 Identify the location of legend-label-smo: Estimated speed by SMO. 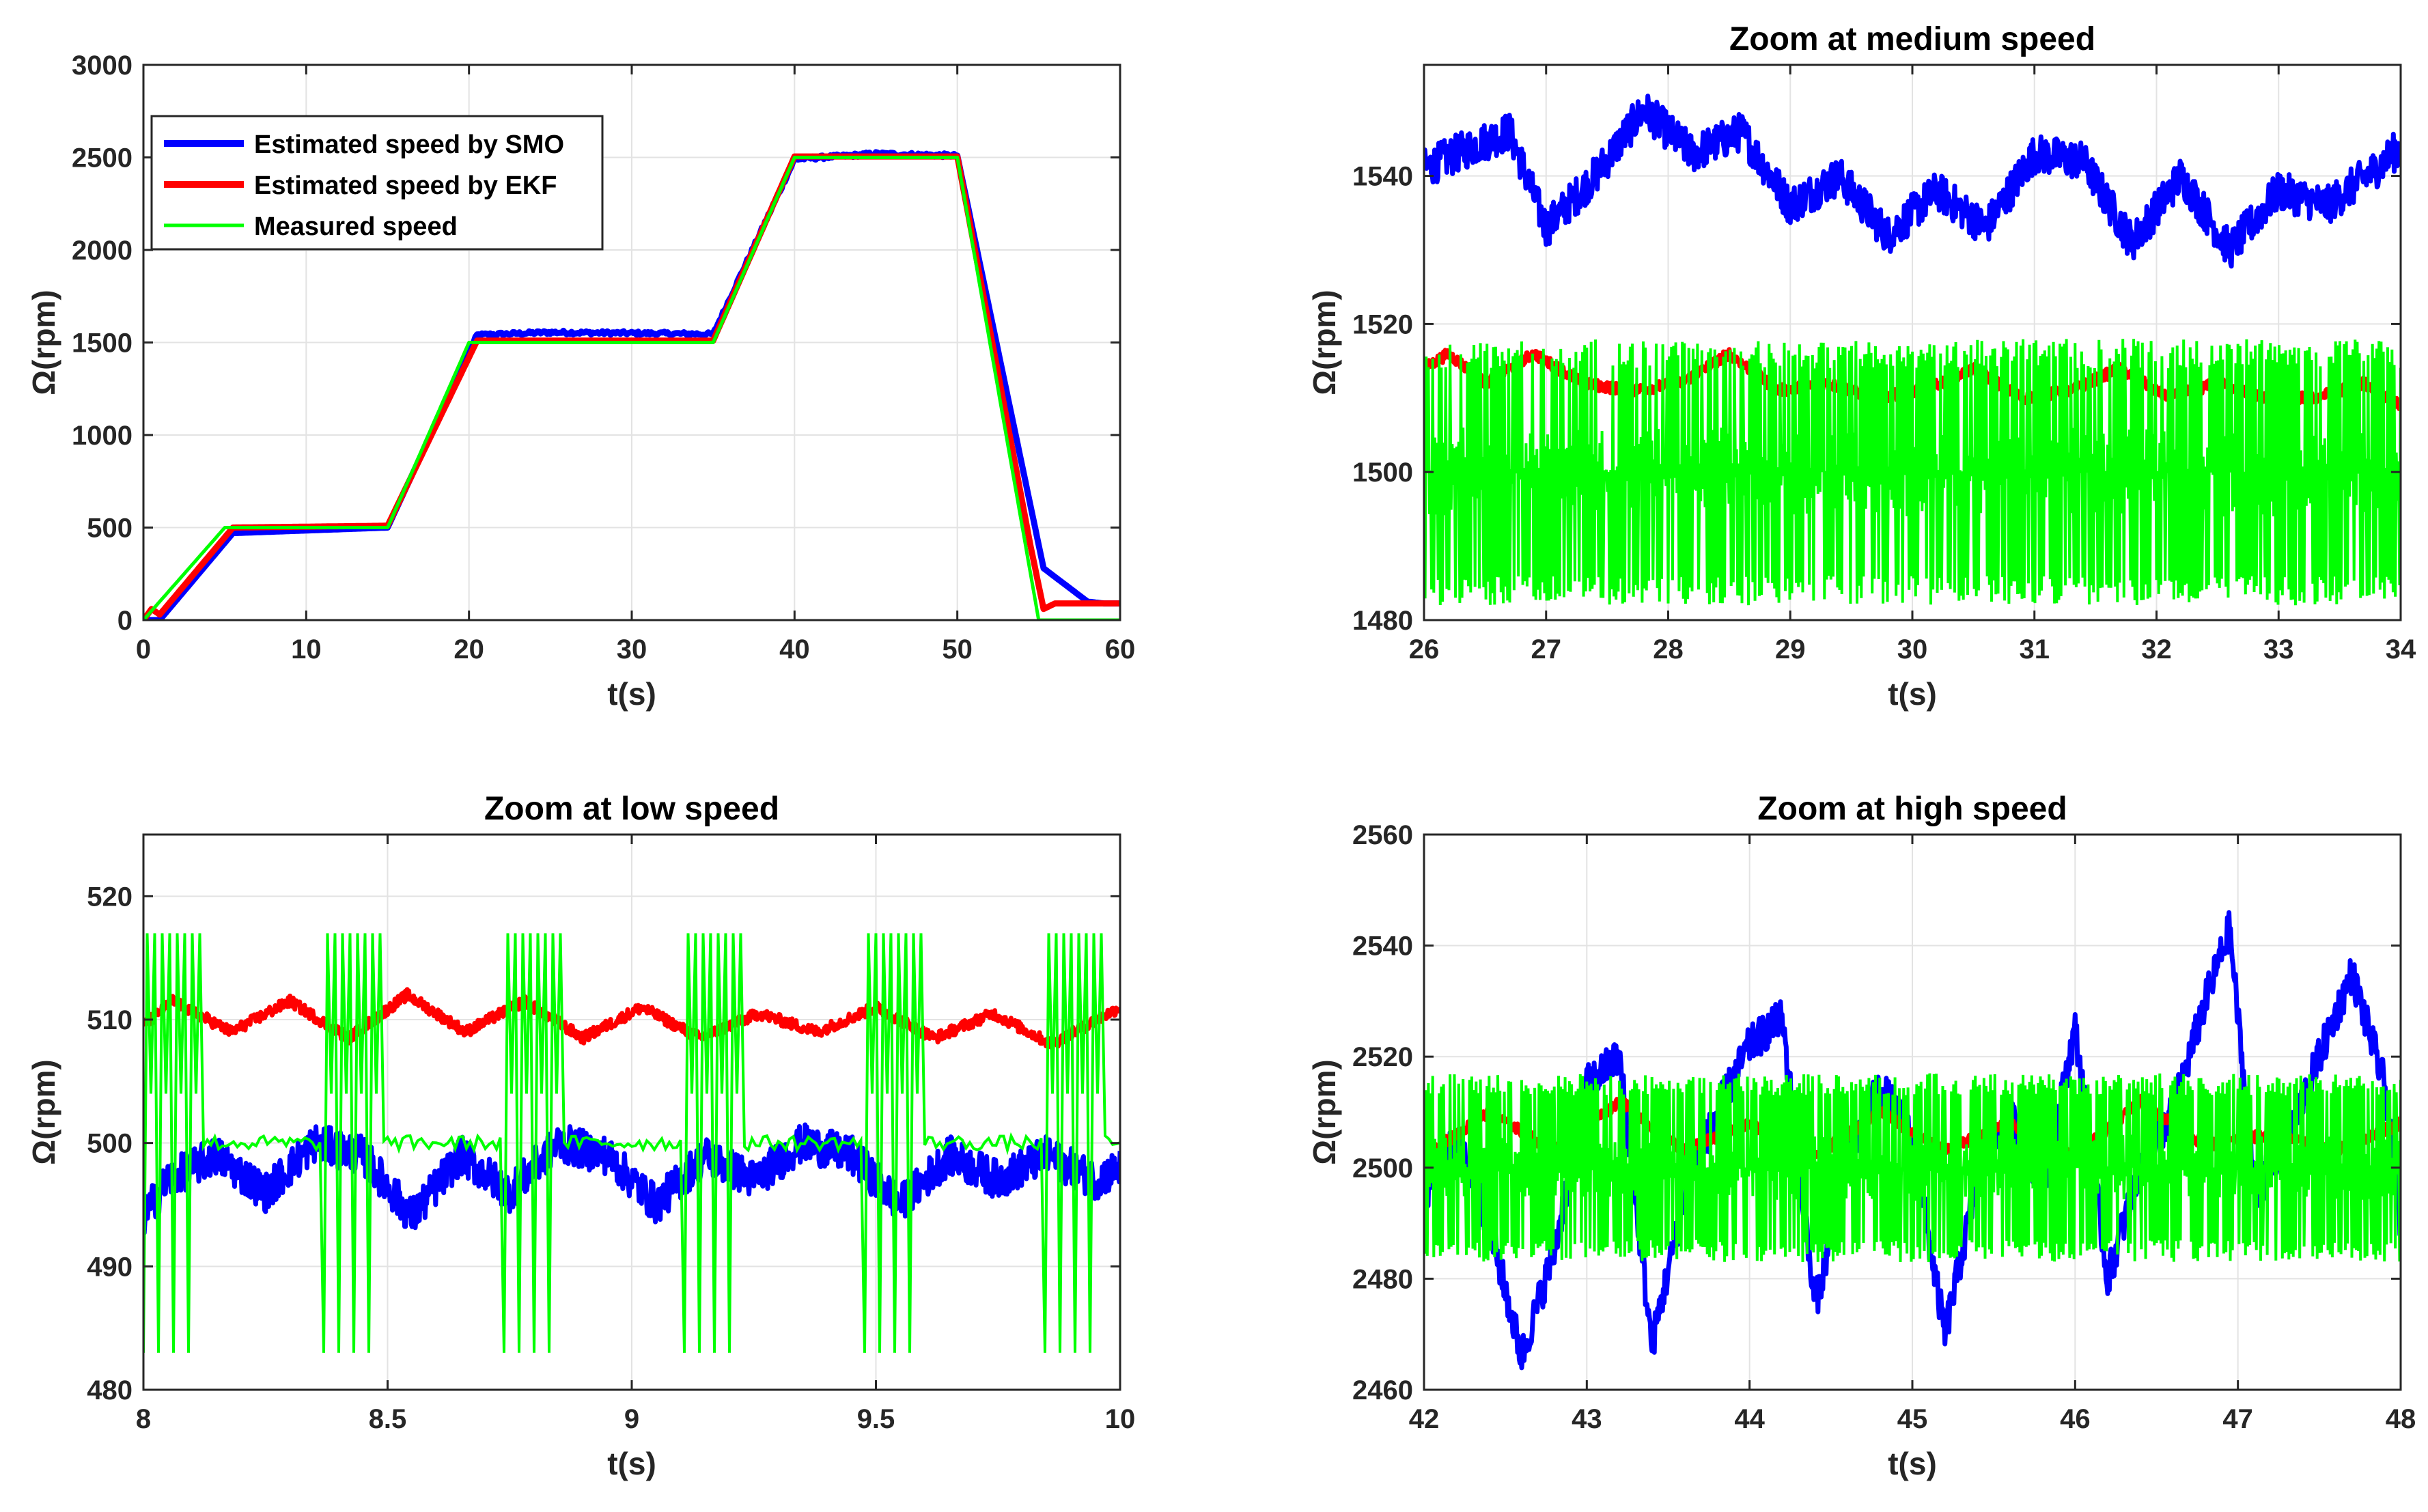
(409, 144).